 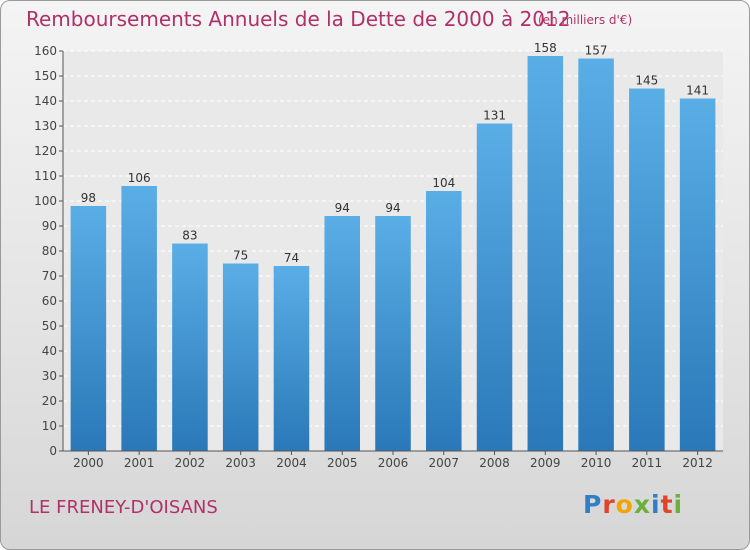 I want to click on bar-value-label: 75, so click(x=240, y=256).